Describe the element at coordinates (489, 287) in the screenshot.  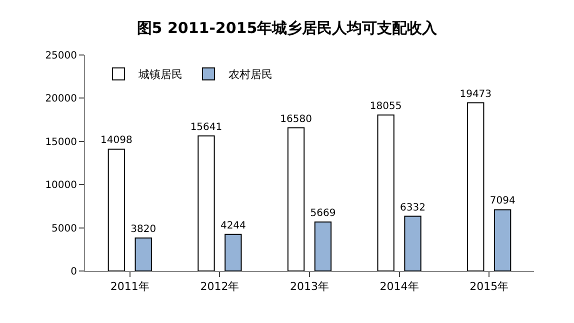
I see `x-tick-label: 2015年` at that location.